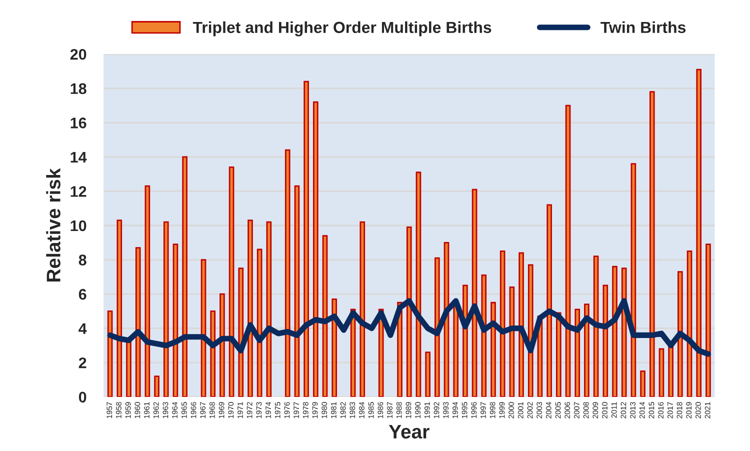  I want to click on y-tick-label: 20, so click(78, 54).